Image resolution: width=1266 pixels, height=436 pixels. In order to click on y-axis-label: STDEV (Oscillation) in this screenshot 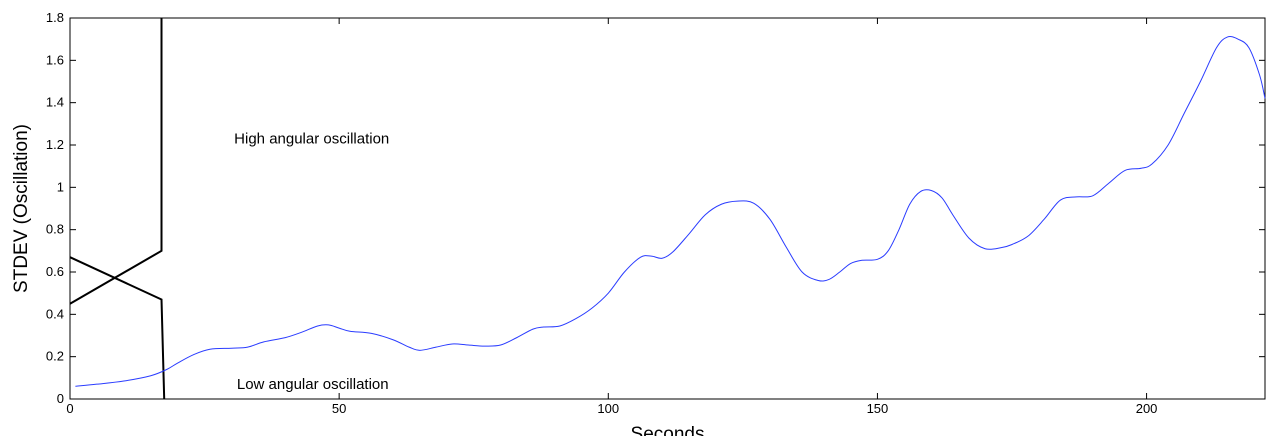, I will do `click(21, 208)`.